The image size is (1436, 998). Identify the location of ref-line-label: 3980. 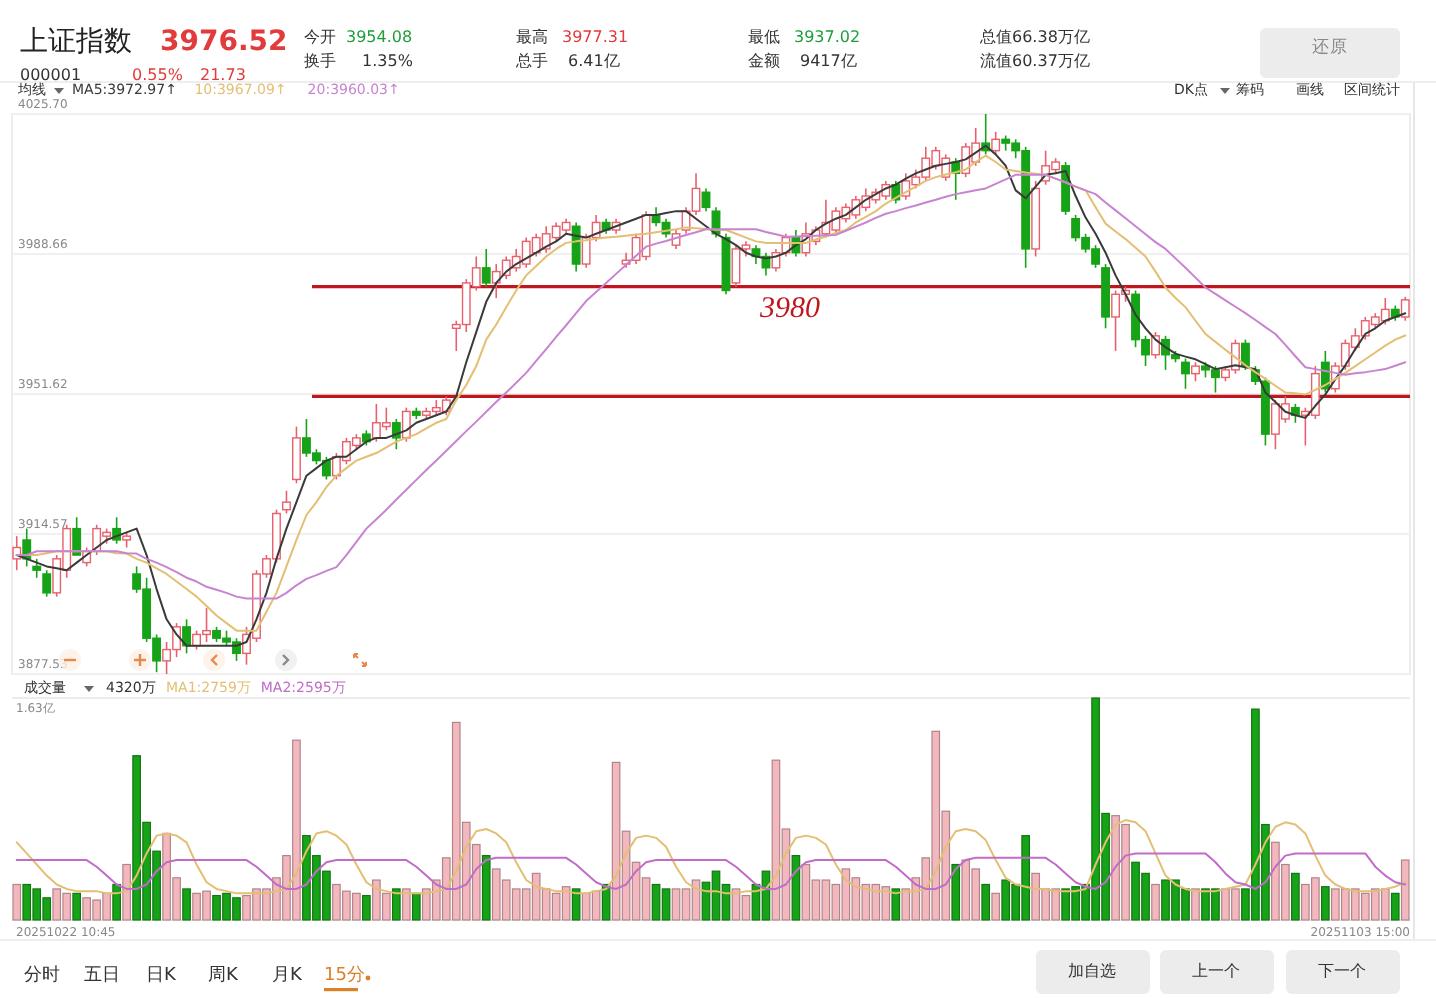
(789, 308).